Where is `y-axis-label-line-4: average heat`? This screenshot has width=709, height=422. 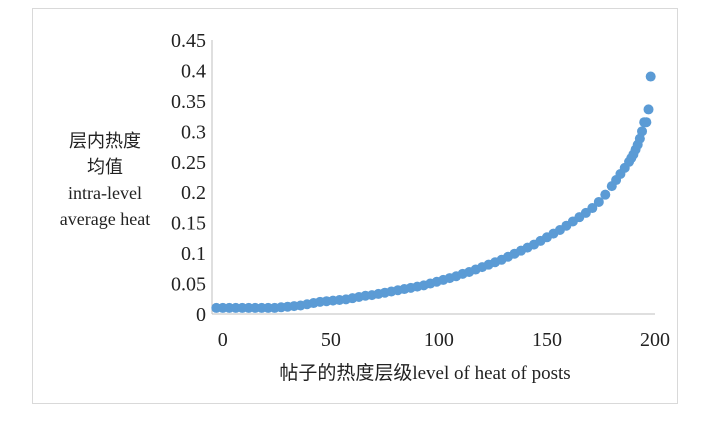 y-axis-label-line-4: average heat is located at coordinates (105, 219).